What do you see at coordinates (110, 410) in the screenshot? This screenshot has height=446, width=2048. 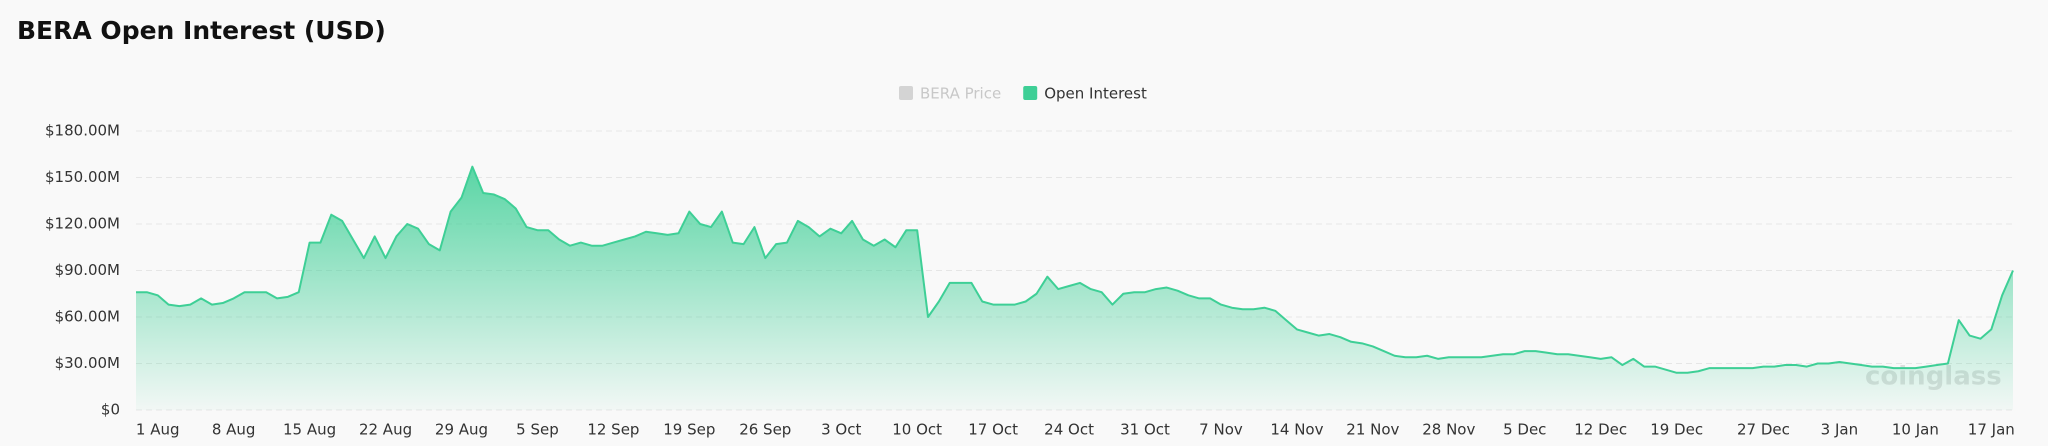 I see `y-tick-label: $0` at bounding box center [110, 410].